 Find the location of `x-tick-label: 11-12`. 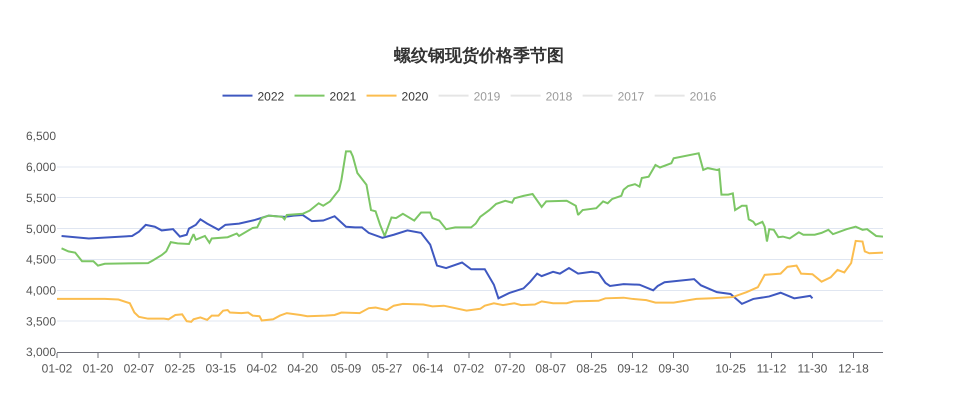

x-tick-label: 11-12 is located at coordinates (771, 368).